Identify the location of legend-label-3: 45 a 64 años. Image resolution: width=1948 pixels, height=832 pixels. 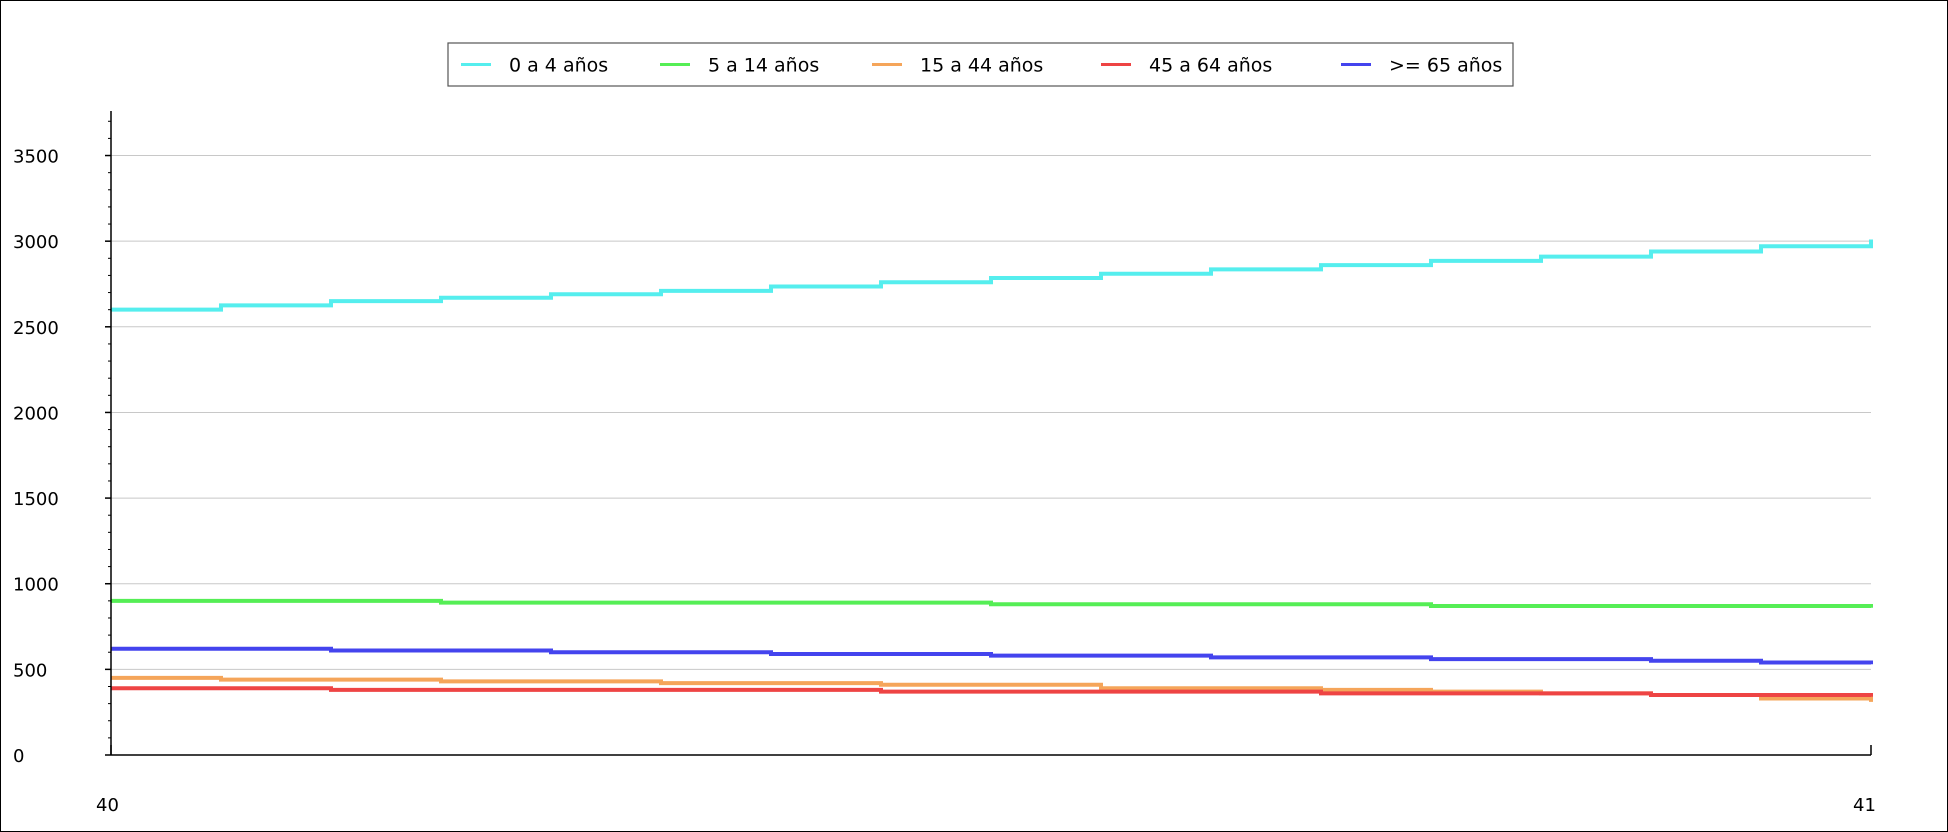
(1210, 66).